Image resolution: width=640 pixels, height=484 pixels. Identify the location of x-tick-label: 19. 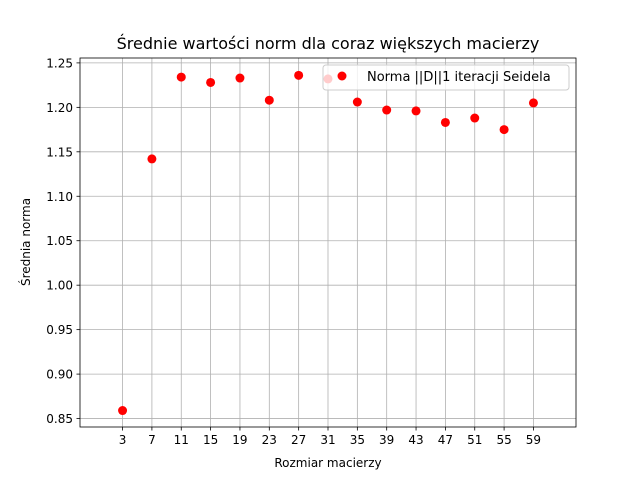
(239, 440).